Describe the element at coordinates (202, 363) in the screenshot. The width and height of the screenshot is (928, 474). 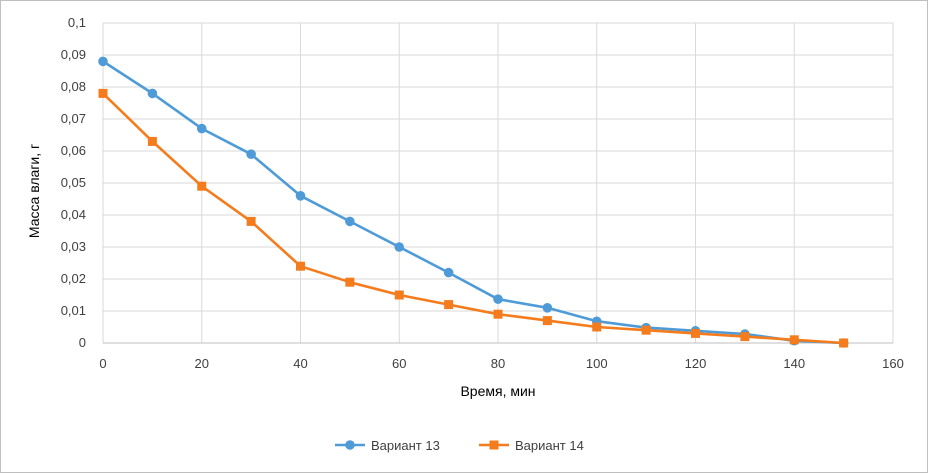
I see `x-tick-label: 20` at that location.